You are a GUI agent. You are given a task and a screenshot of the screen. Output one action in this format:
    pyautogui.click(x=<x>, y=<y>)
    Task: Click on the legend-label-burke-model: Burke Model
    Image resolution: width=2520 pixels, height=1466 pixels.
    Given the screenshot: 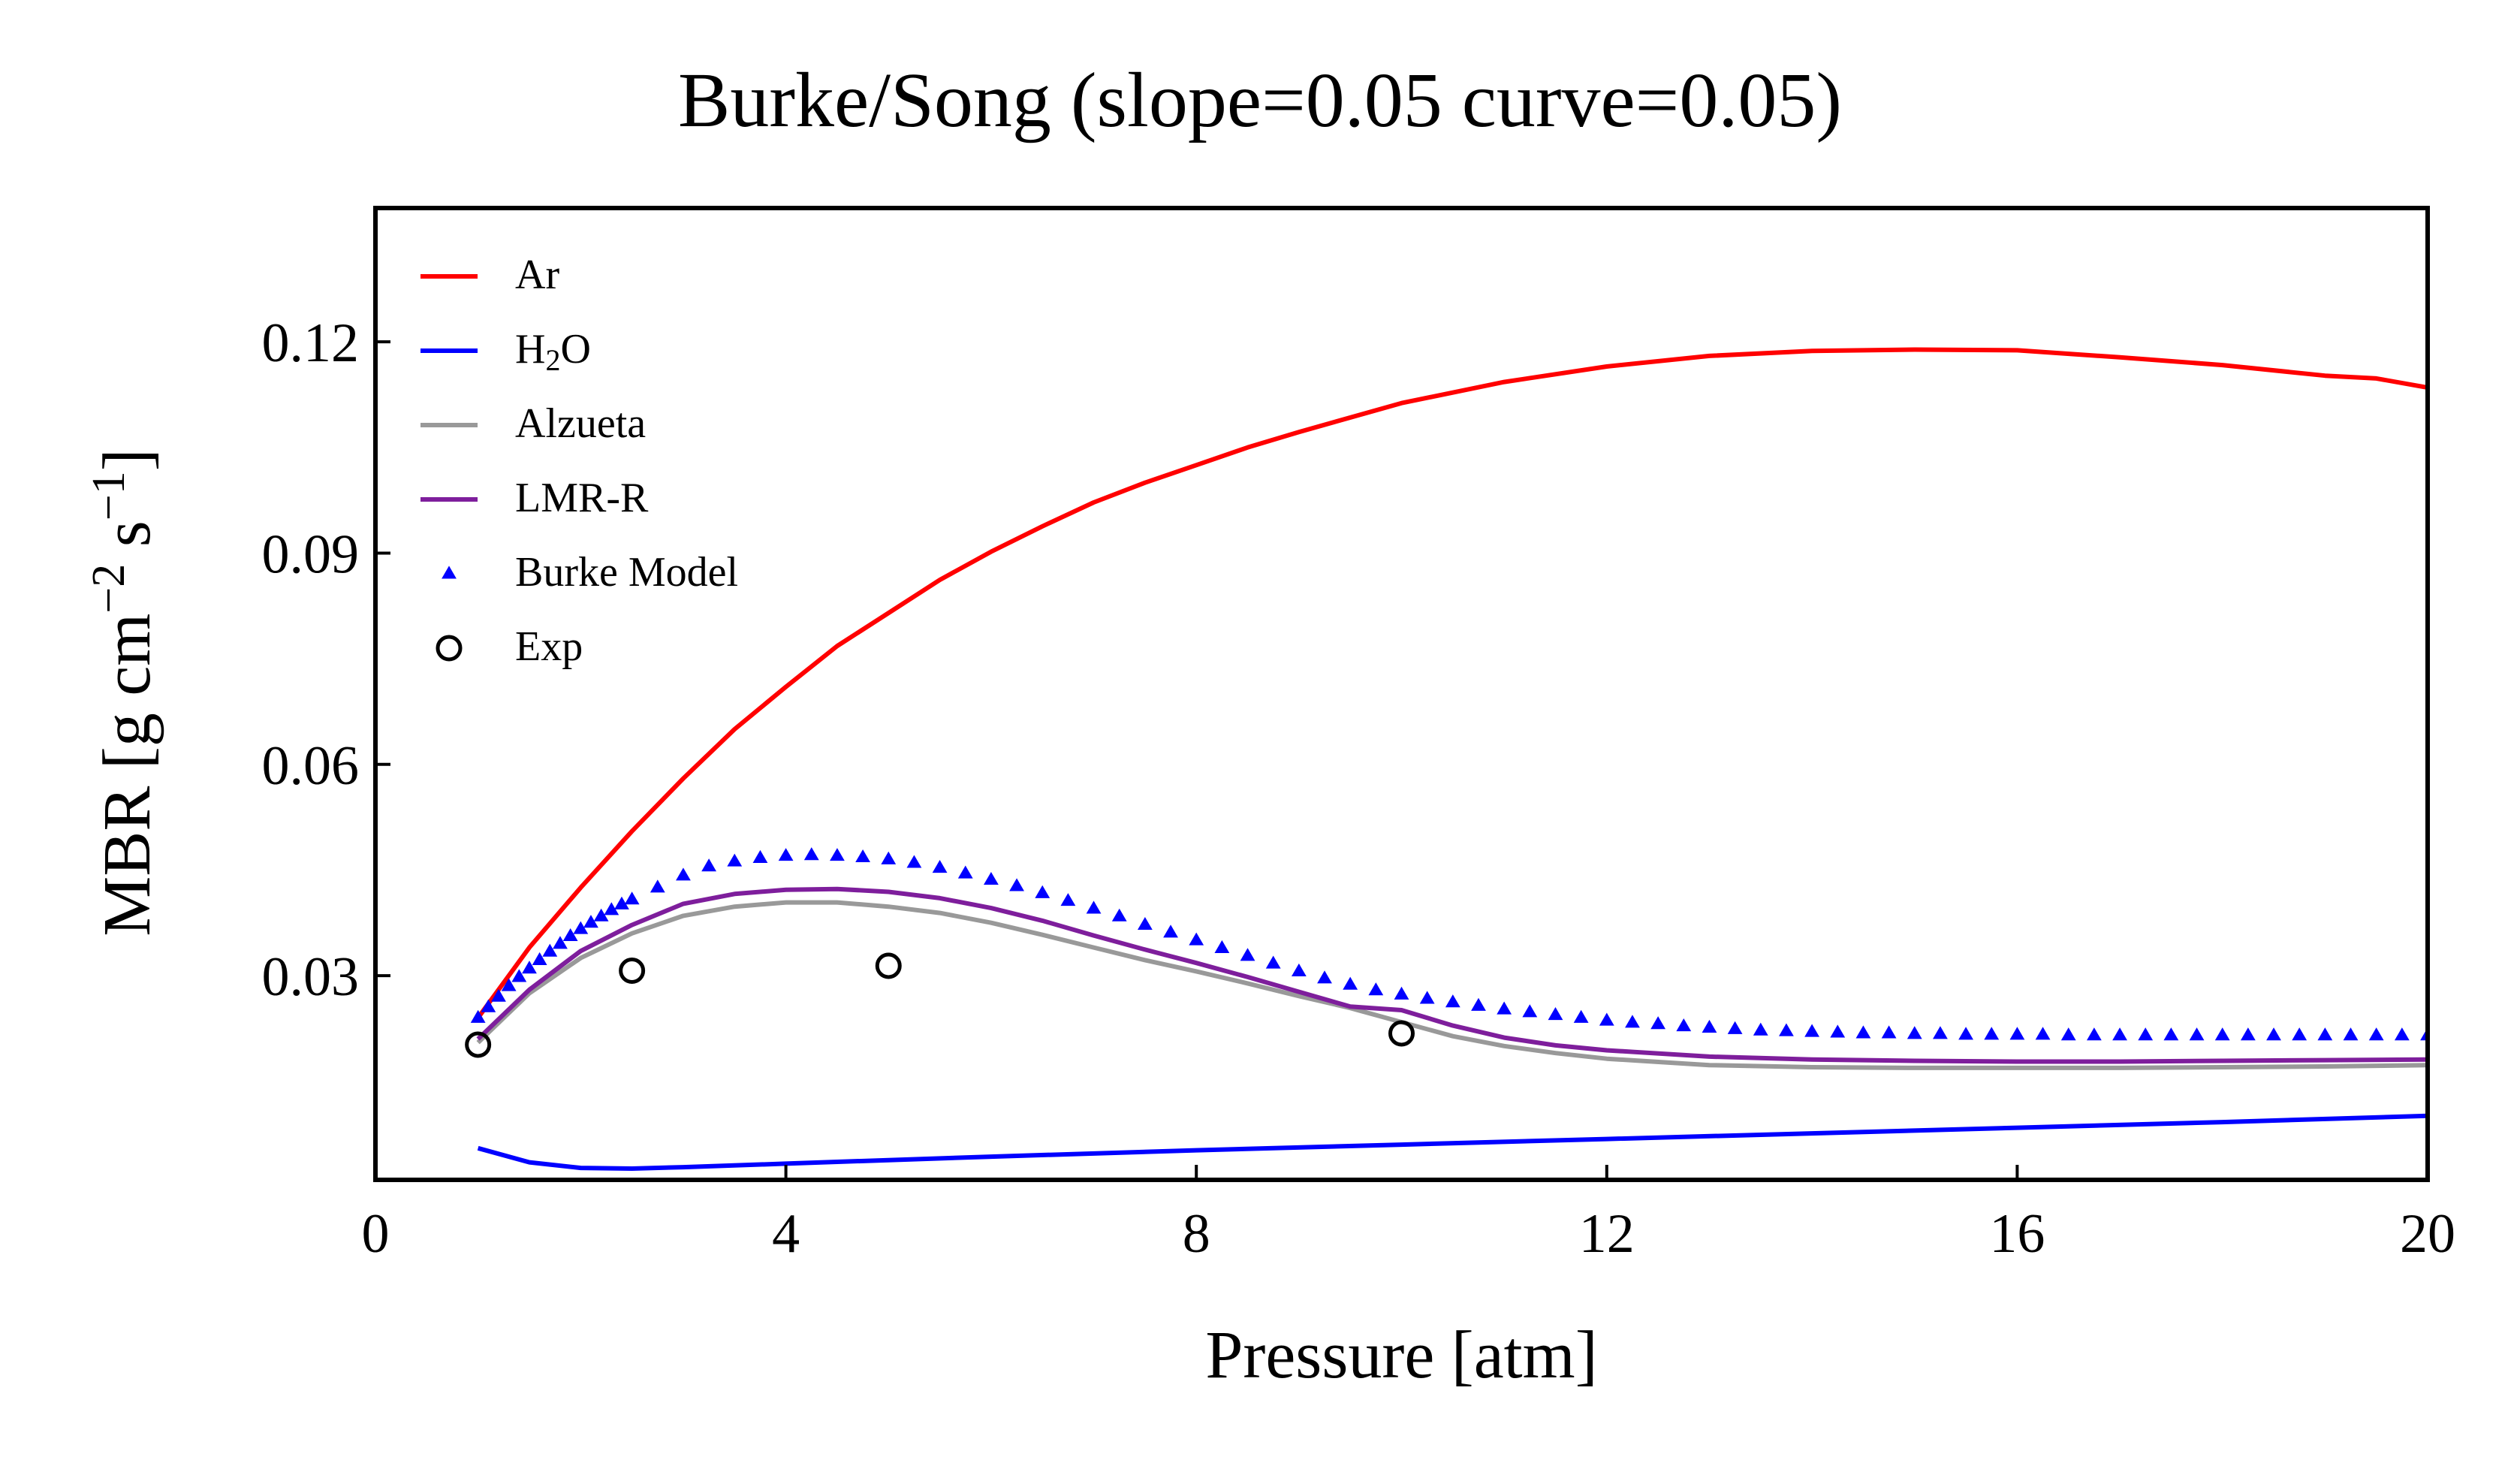 What is the action you would take?
    pyautogui.click(x=627, y=572)
    